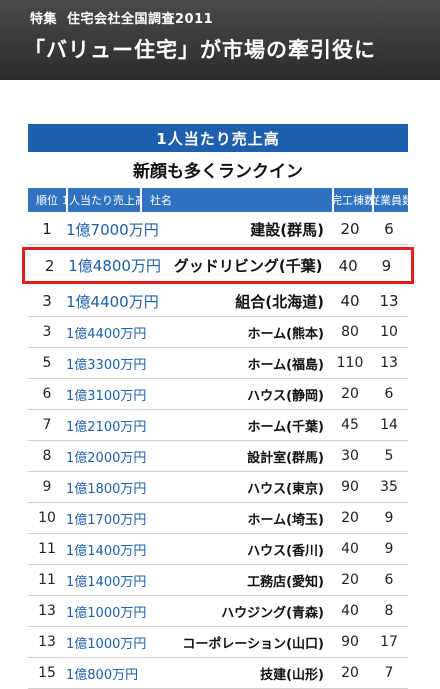 This screenshot has width=440, height=689. What do you see at coordinates (389, 487) in the screenshot?
I see `employees-cell: 35` at bounding box center [389, 487].